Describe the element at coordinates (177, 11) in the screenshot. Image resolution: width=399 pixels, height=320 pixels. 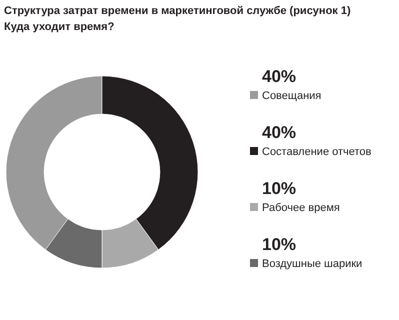
I see `chart-title: Структура затрат времени в маркетинговой службе (рисунок 1)` at that location.